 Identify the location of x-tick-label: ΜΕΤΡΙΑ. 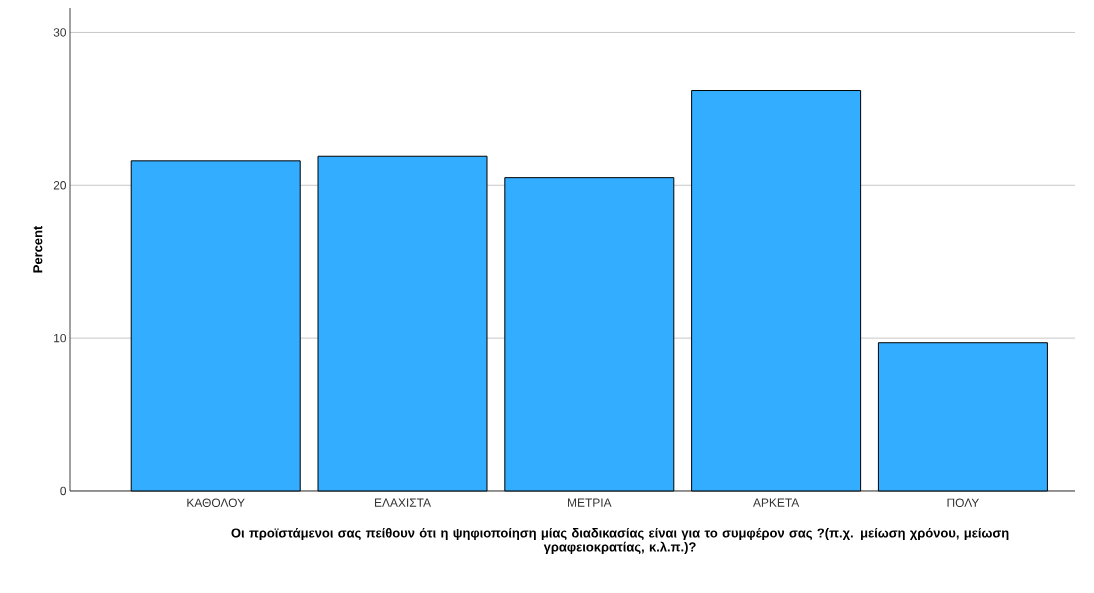
(590, 502).